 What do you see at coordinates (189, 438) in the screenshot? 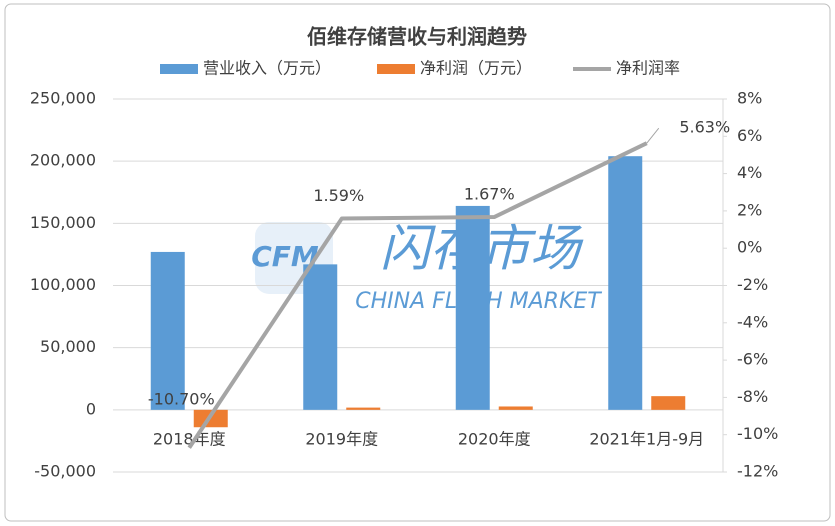
I see `x-tick-label: 2018年度` at bounding box center [189, 438].